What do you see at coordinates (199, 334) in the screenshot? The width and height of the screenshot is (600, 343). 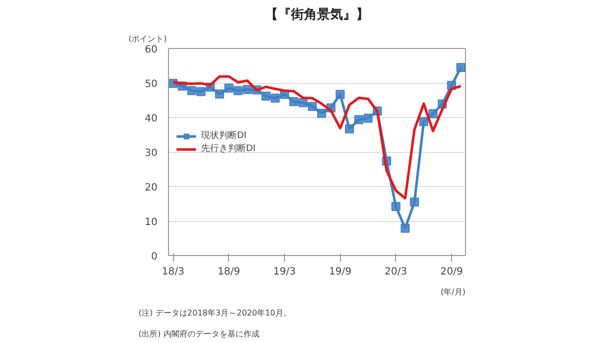 I see `text: (出所) 内閣府のデータを基に作成` at bounding box center [199, 334].